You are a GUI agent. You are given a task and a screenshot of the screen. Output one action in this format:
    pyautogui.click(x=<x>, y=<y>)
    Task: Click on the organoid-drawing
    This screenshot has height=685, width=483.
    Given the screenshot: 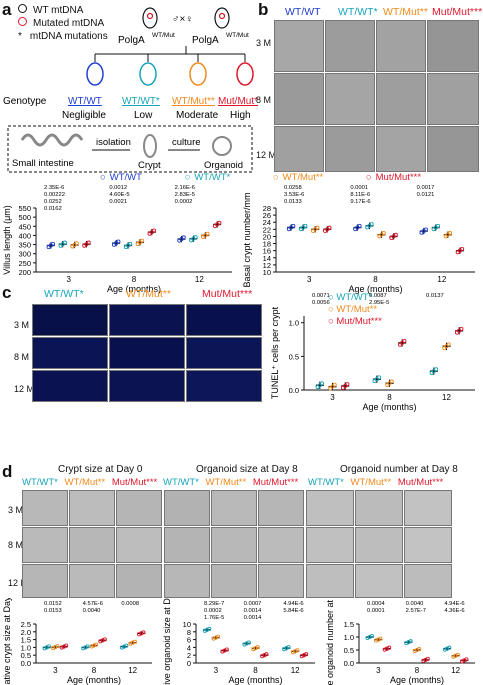 What is the action you would take?
    pyautogui.click(x=222, y=146)
    